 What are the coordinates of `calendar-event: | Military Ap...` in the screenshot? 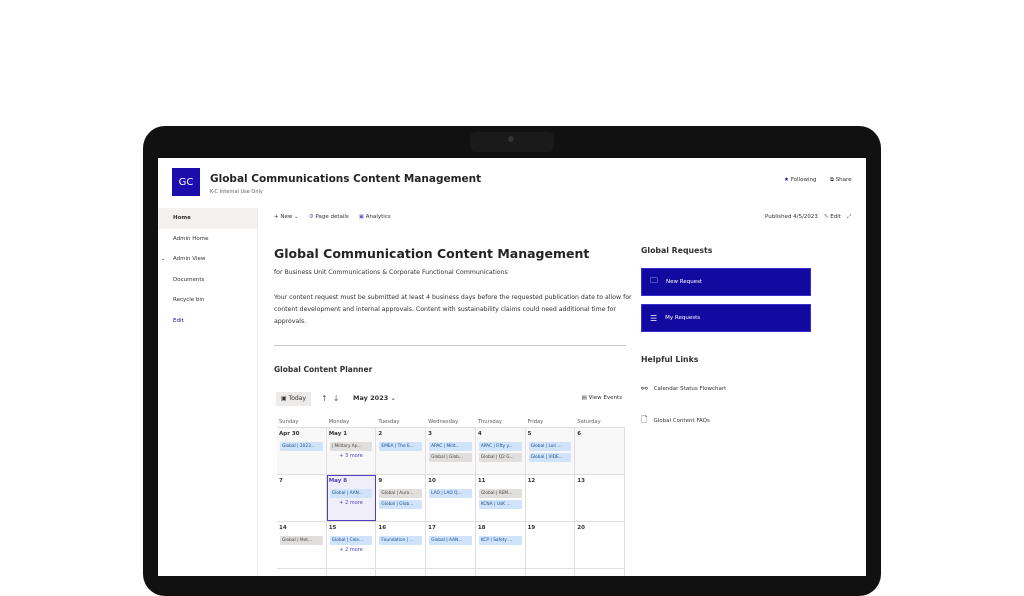 It's located at (351, 446).